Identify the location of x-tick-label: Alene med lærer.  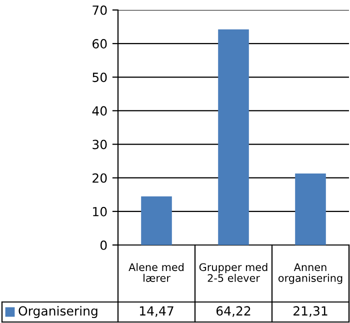
(156, 272).